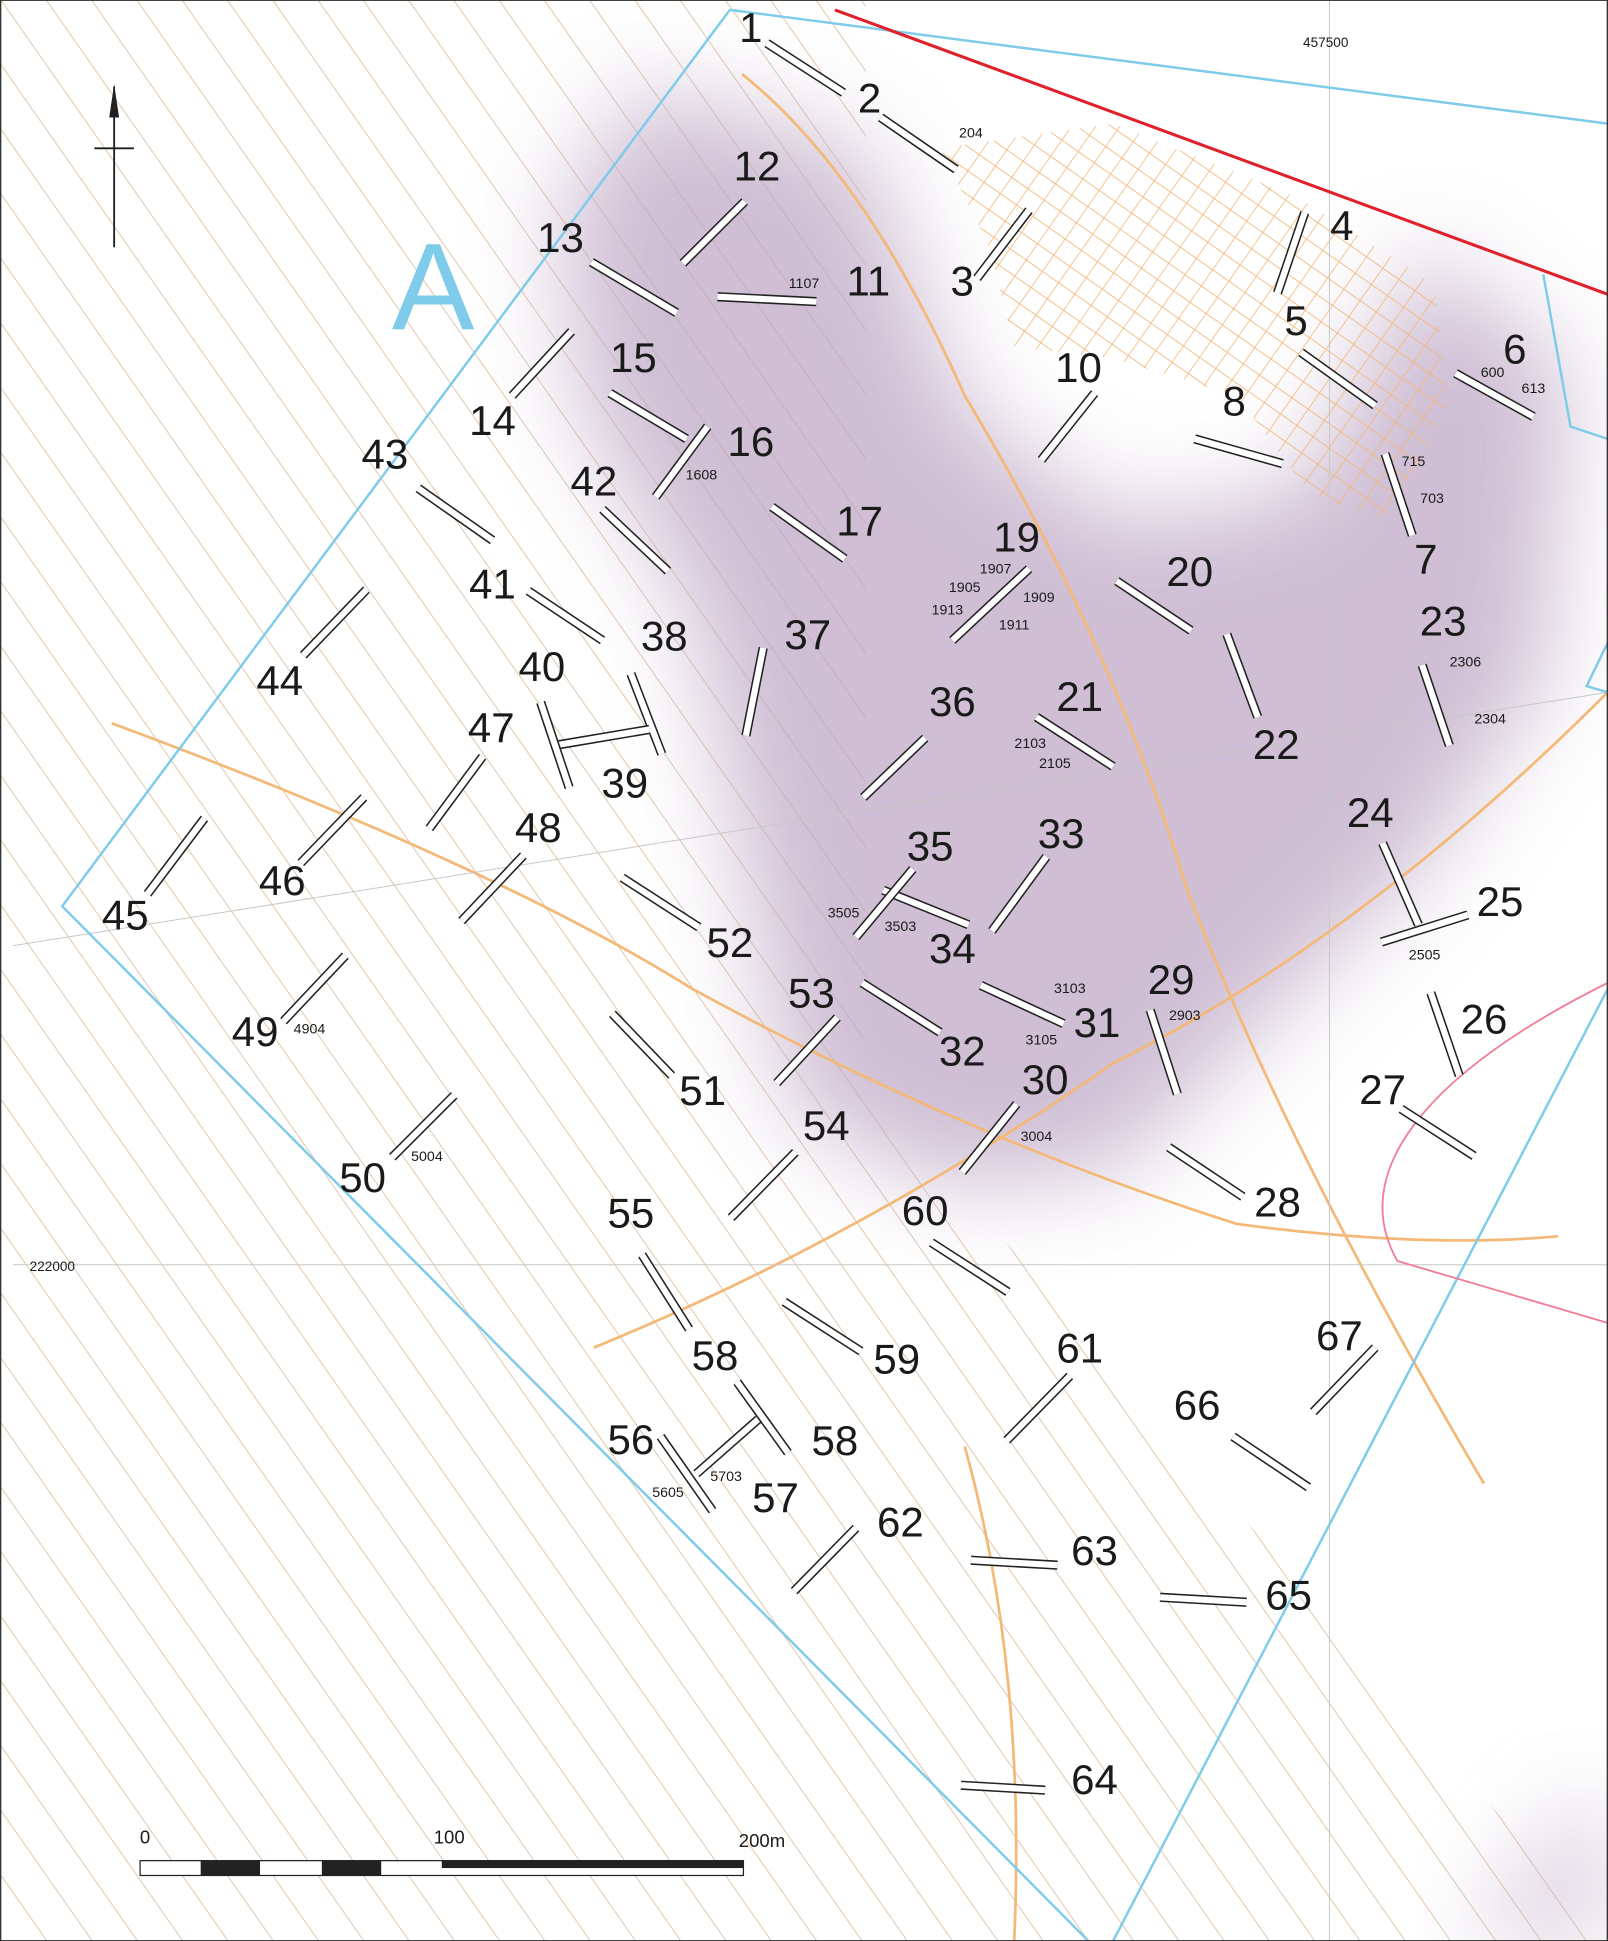  I want to click on trench-label: 36, so click(952, 701).